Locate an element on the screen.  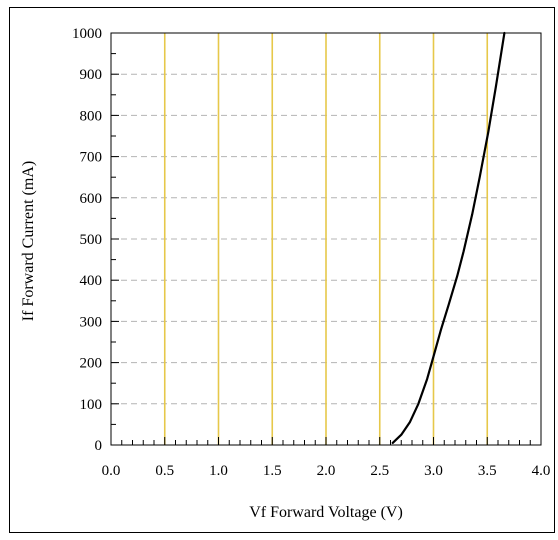
y-tick-label: 500 is located at coordinates (91, 240).